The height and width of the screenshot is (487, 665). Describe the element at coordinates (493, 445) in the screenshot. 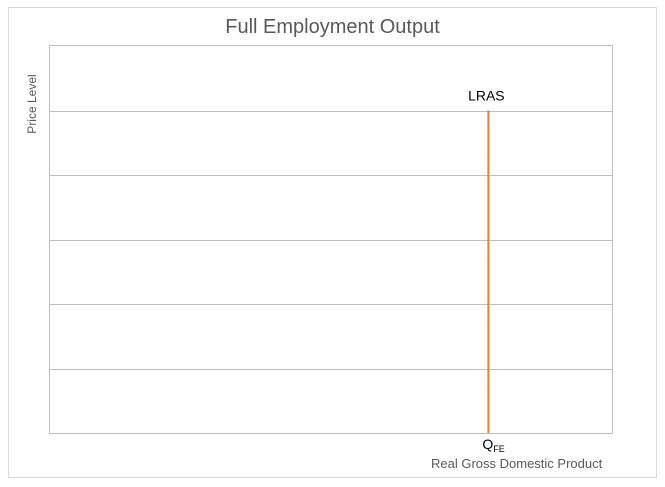

I see `qfe-tick-label: QFE` at that location.